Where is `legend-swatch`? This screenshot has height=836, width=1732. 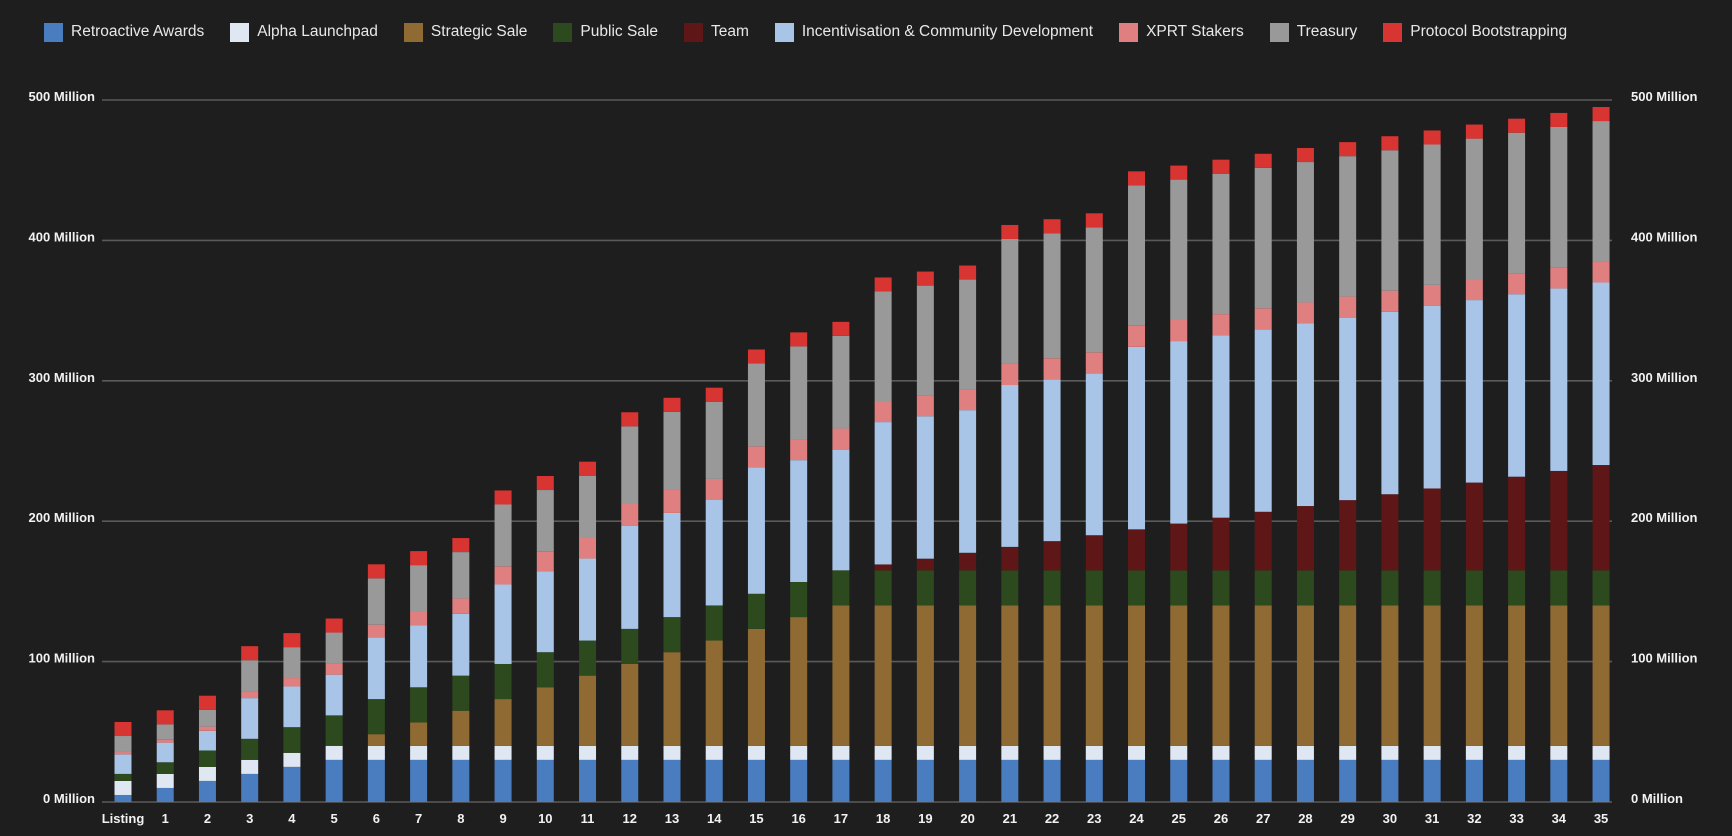
legend-swatch is located at coordinates (1279, 32).